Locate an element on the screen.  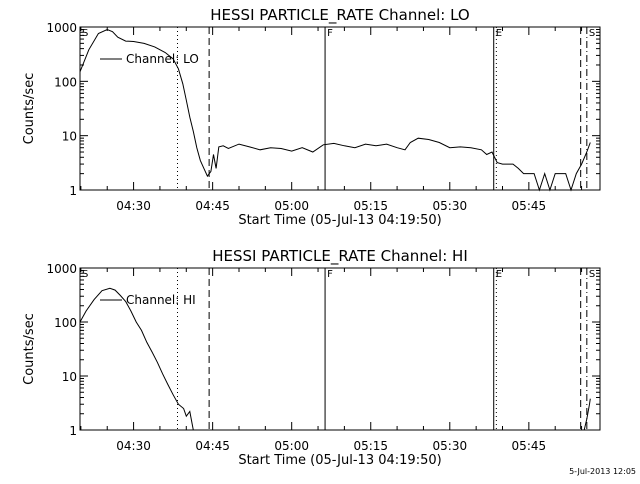
legend-label: Channel: HI is located at coordinates (161, 300).